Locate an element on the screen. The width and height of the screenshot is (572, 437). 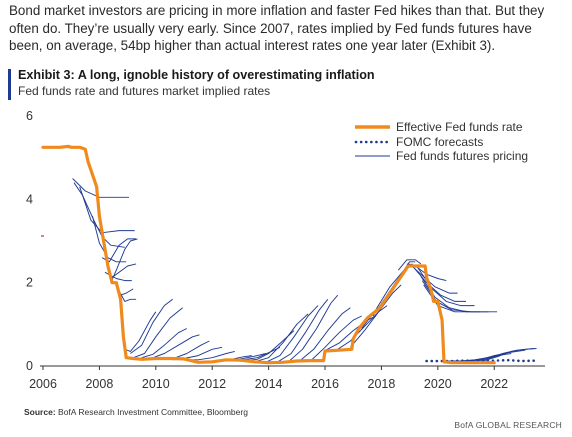
exhibit-accent-bar is located at coordinates (9, 84).